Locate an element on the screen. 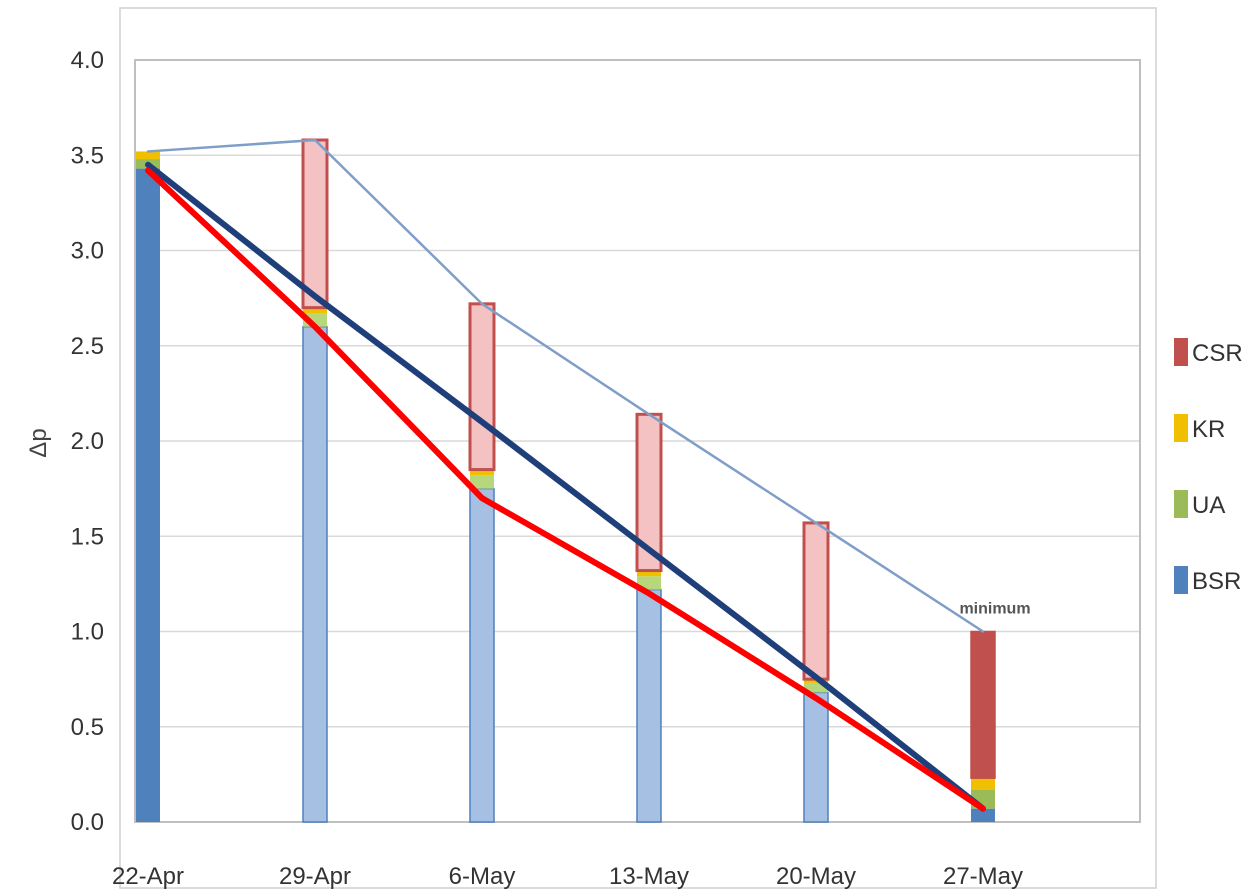 Image resolution: width=1258 pixels, height=896 pixels. y-tick-label: 4.0 is located at coordinates (87, 60).